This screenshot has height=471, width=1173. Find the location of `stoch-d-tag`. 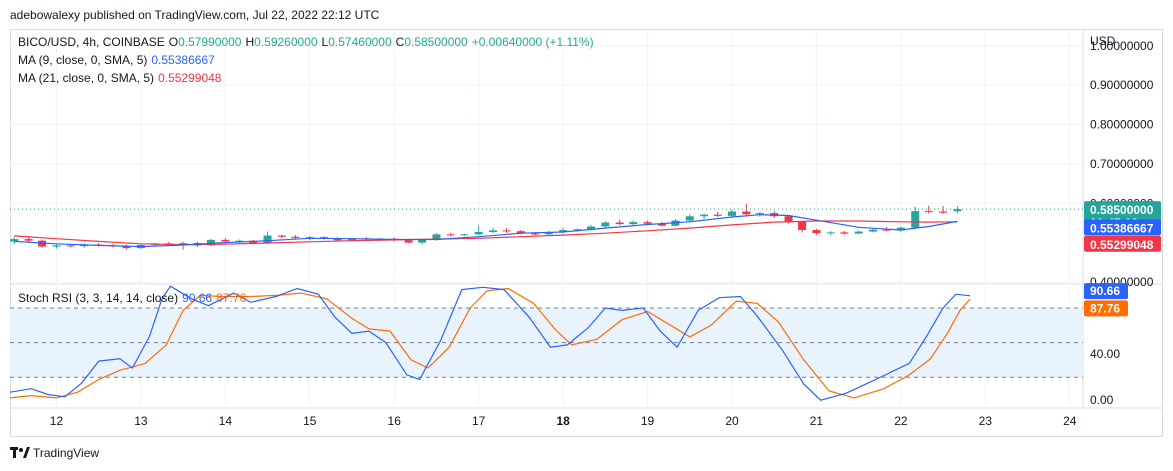

stoch-d-tag is located at coordinates (1106, 308).